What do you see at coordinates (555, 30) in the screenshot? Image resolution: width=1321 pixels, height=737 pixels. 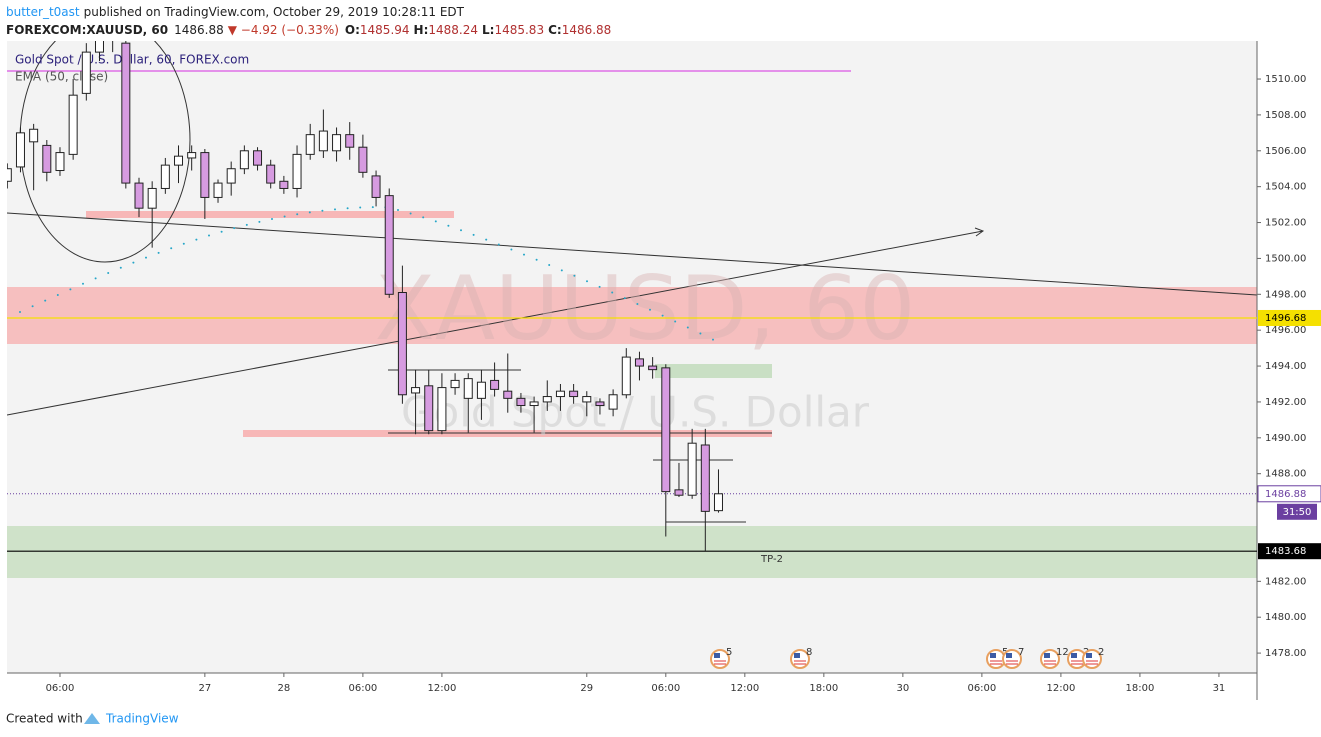 I see `ohlc-key: C:` at bounding box center [555, 30].